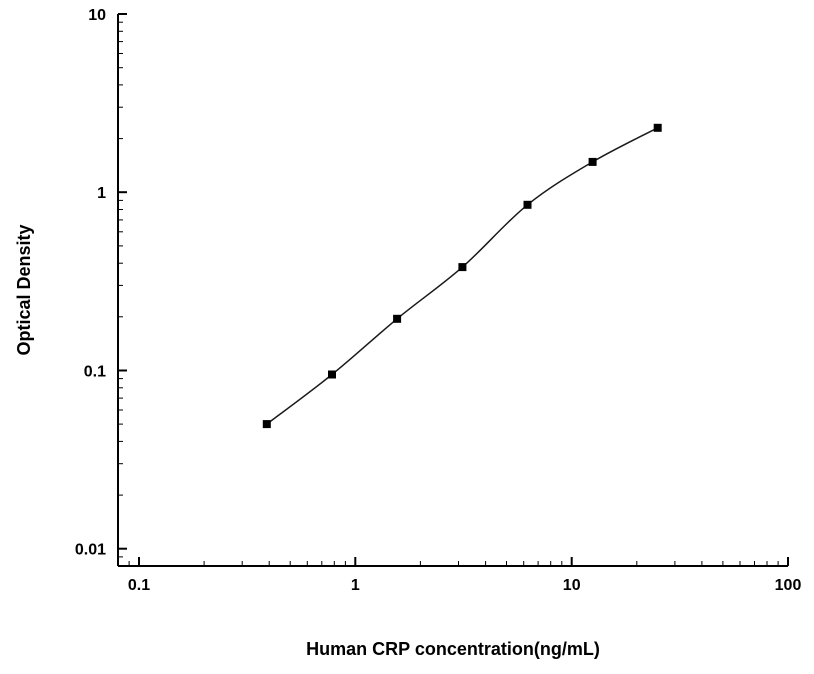 The image size is (814, 674). Describe the element at coordinates (139, 585) in the screenshot. I see `x-tick-label: 0.1` at that location.